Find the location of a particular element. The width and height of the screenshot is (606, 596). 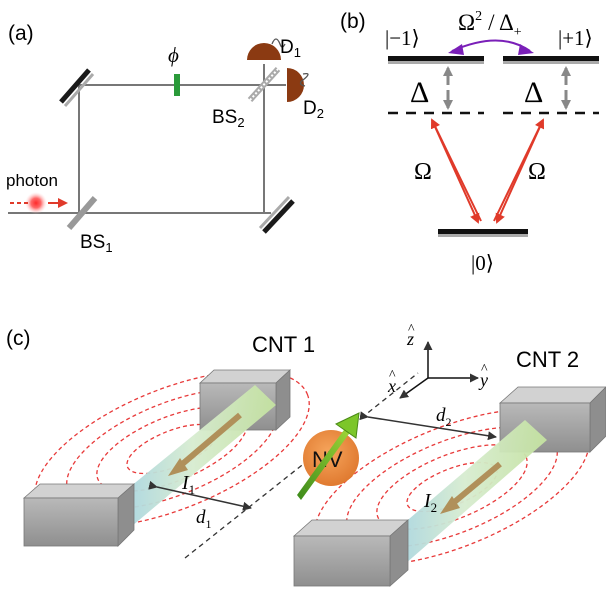

cnt2-front-electrode is located at coordinates (351, 553).